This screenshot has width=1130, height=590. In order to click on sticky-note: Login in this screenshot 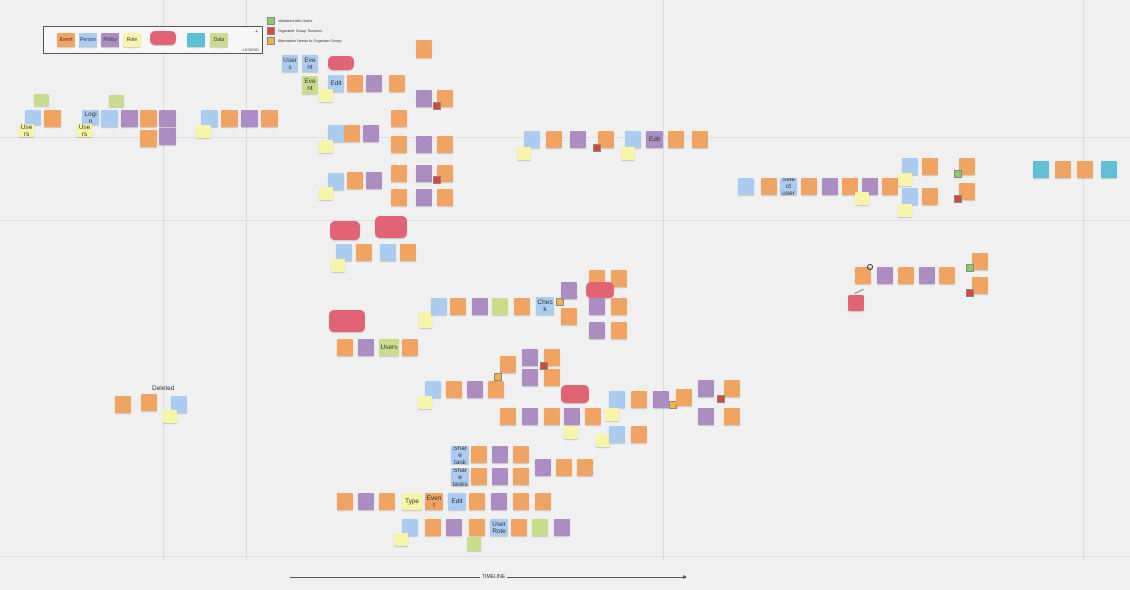, I will do `click(90, 117)`.